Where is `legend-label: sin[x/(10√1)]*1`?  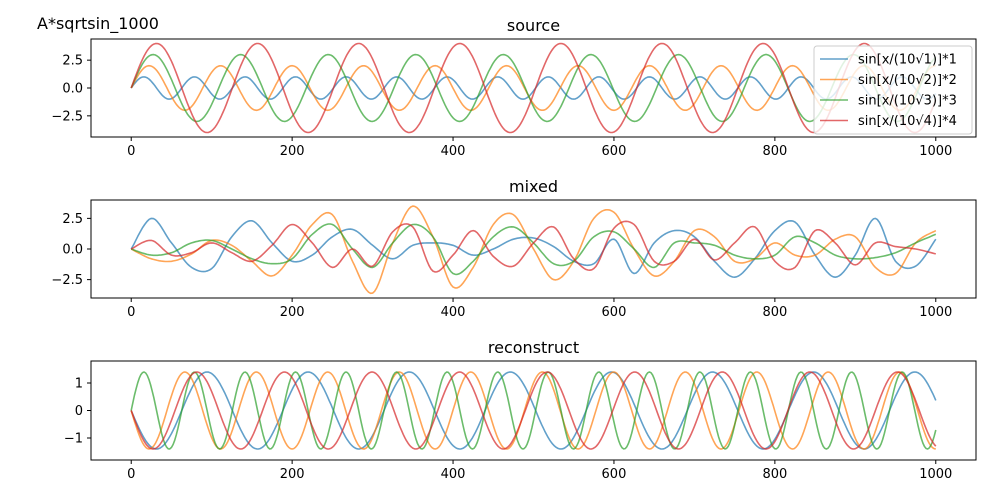 legend-label: sin[x/(10√1)]*1 is located at coordinates (907, 60).